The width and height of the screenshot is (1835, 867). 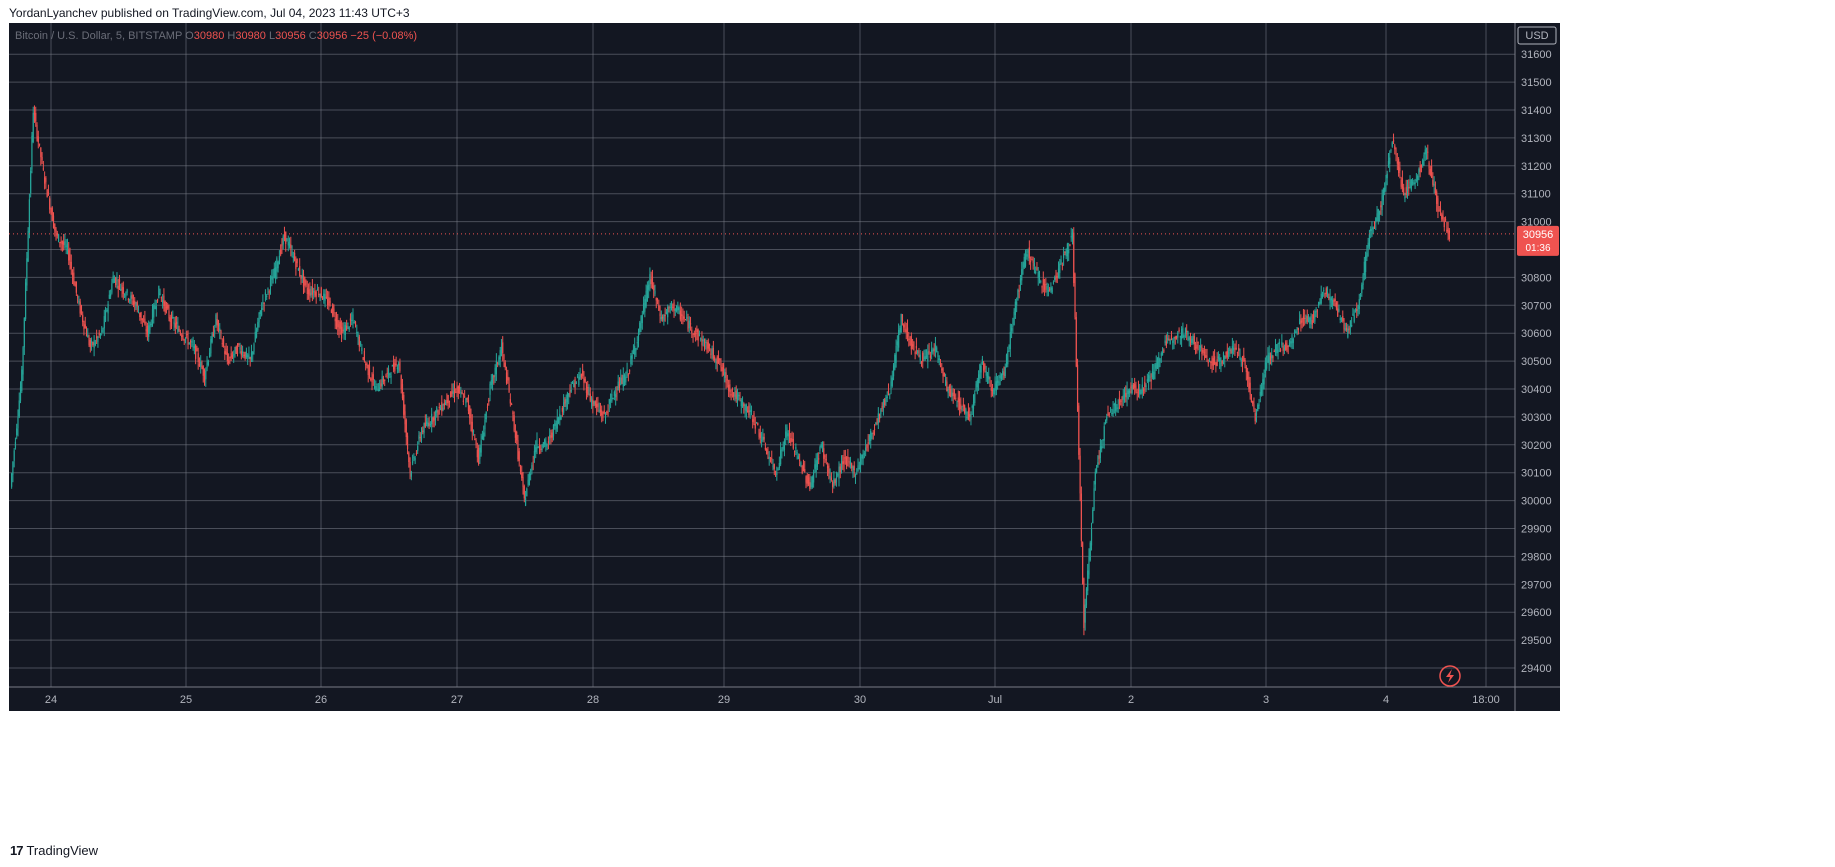 I want to click on time-axis-label: 25, so click(x=186, y=700).